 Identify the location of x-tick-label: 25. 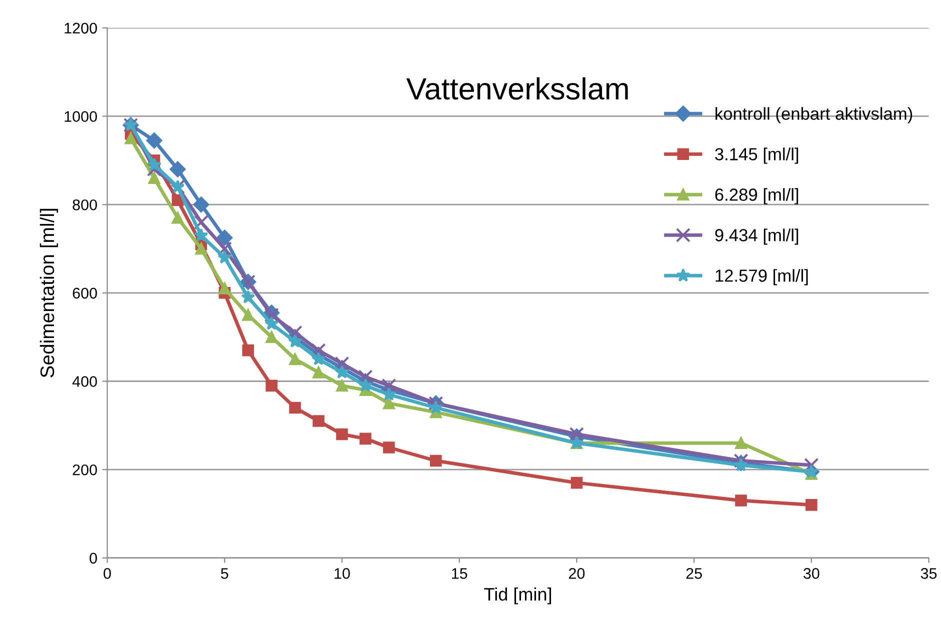
(694, 573).